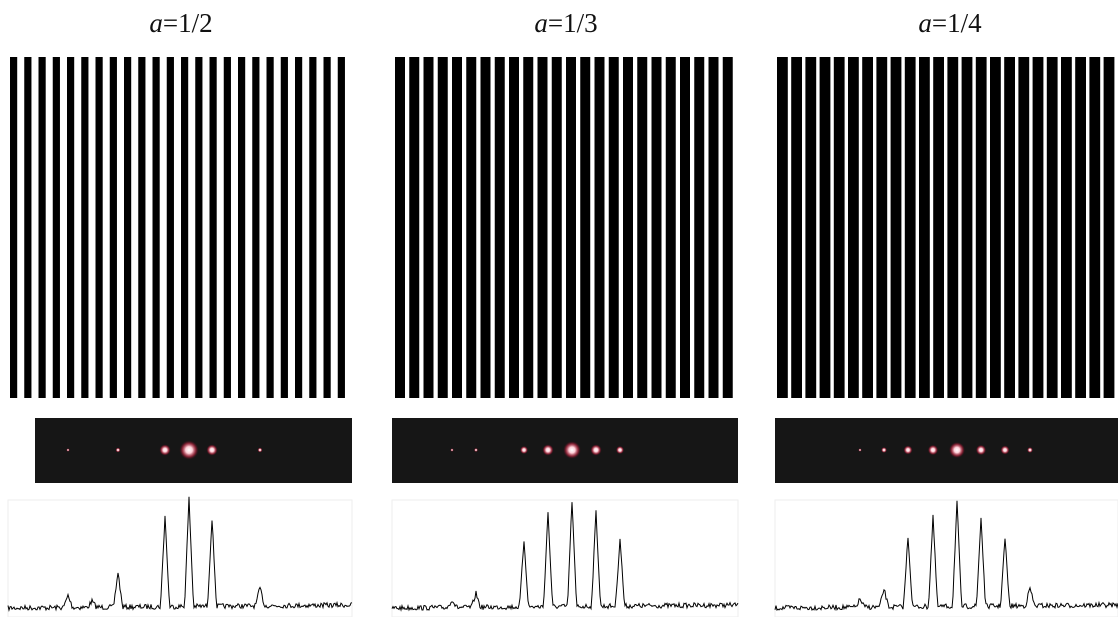 The image size is (1118, 617). I want to click on diffraction-image, so click(946, 450).